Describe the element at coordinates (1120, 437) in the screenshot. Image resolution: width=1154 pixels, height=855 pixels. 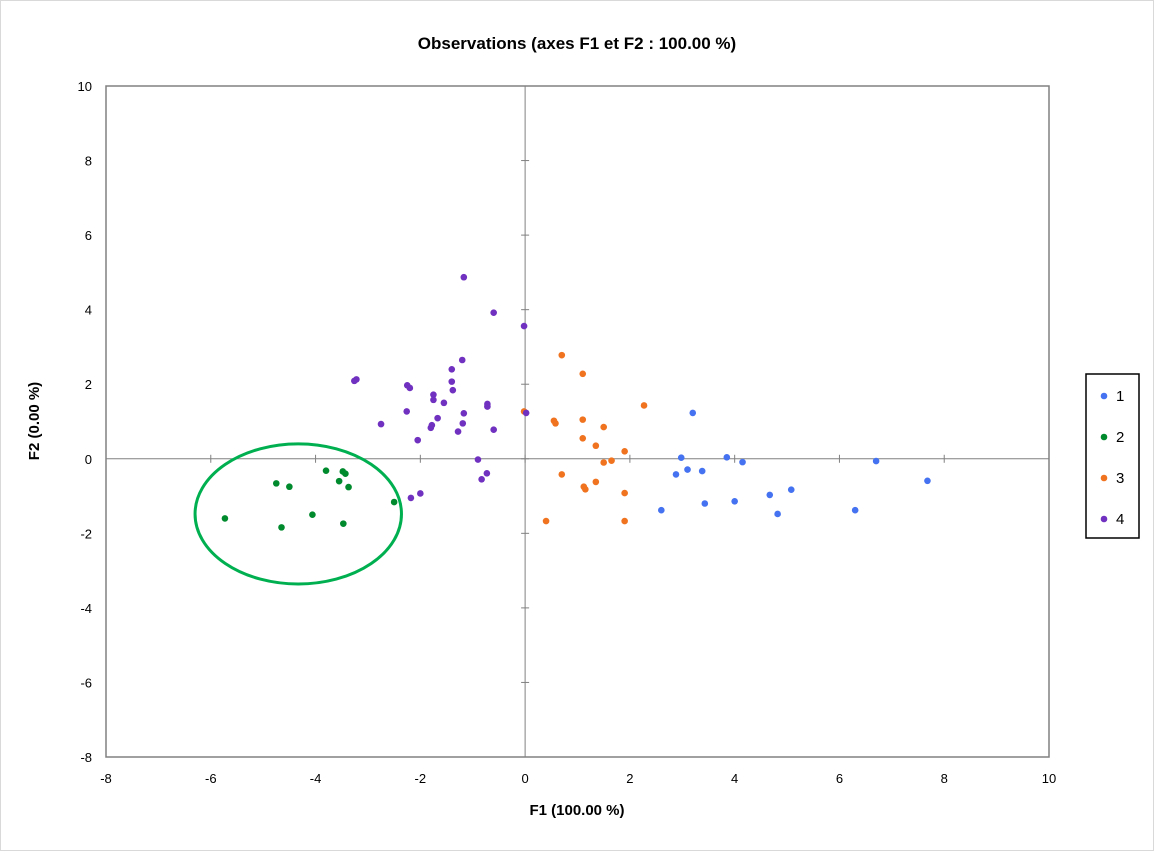
I see `legend-label-2: 2` at that location.